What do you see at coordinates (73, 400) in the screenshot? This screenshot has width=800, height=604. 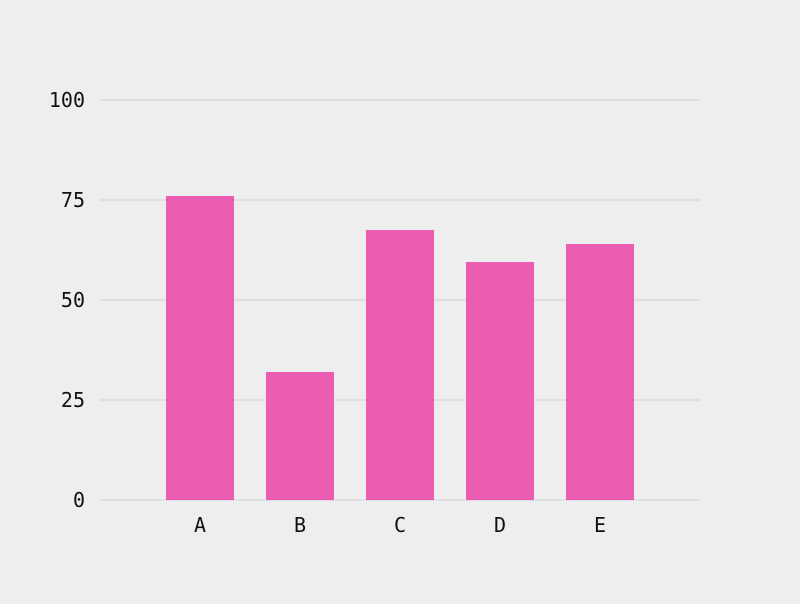 I see `y-tick-label-25: 25` at bounding box center [73, 400].